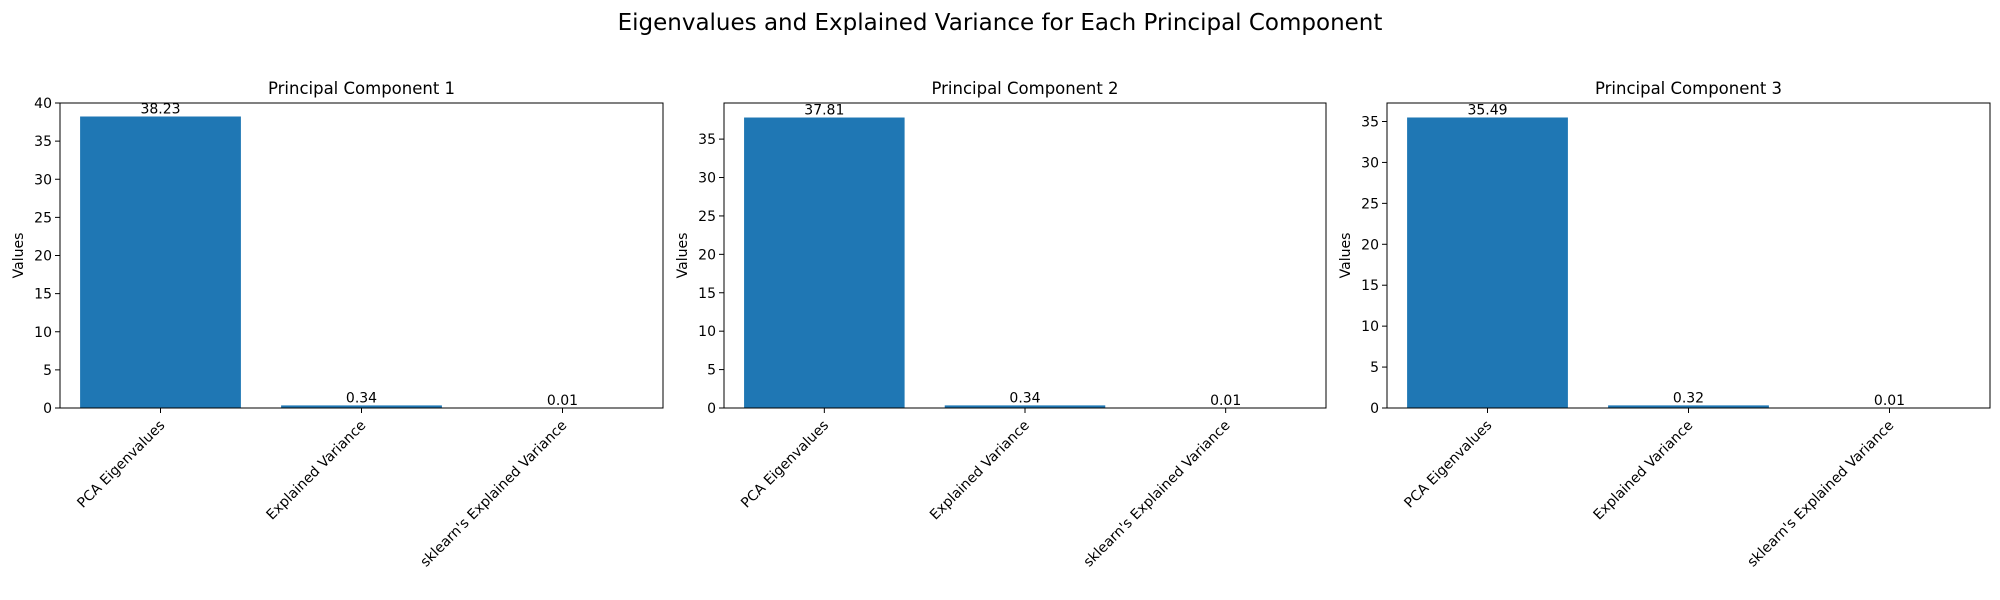 The height and width of the screenshot is (600, 2000). Describe the element at coordinates (824, 111) in the screenshot. I see `bar-value-label-1: 37.81` at that location.